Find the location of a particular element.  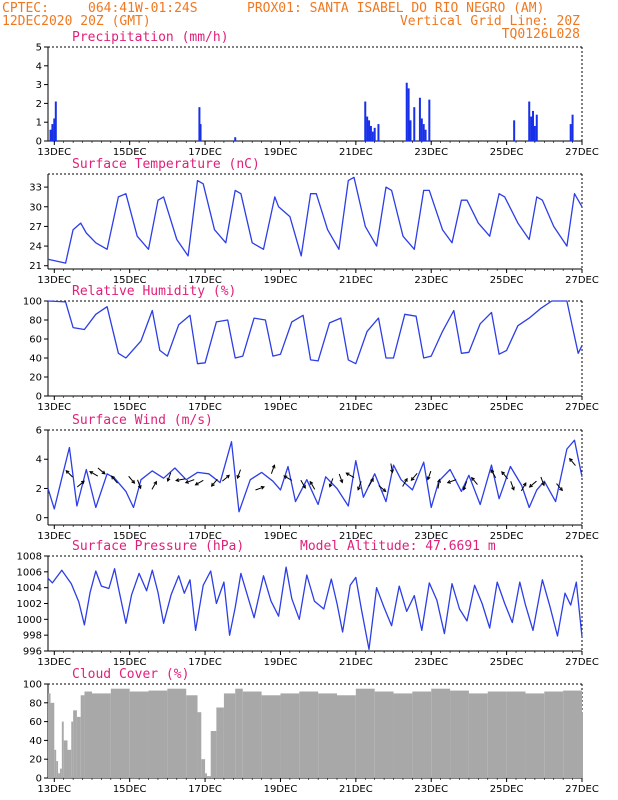

series-line-humidity is located at coordinates (315, 332).